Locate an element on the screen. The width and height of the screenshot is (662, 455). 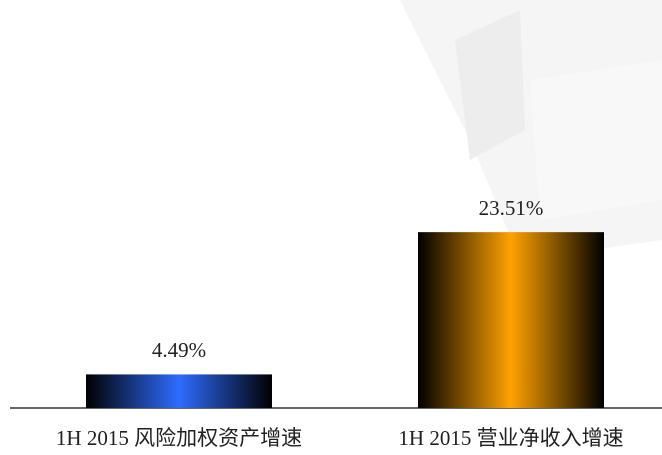
value-label: 23.51% is located at coordinates (511, 208).